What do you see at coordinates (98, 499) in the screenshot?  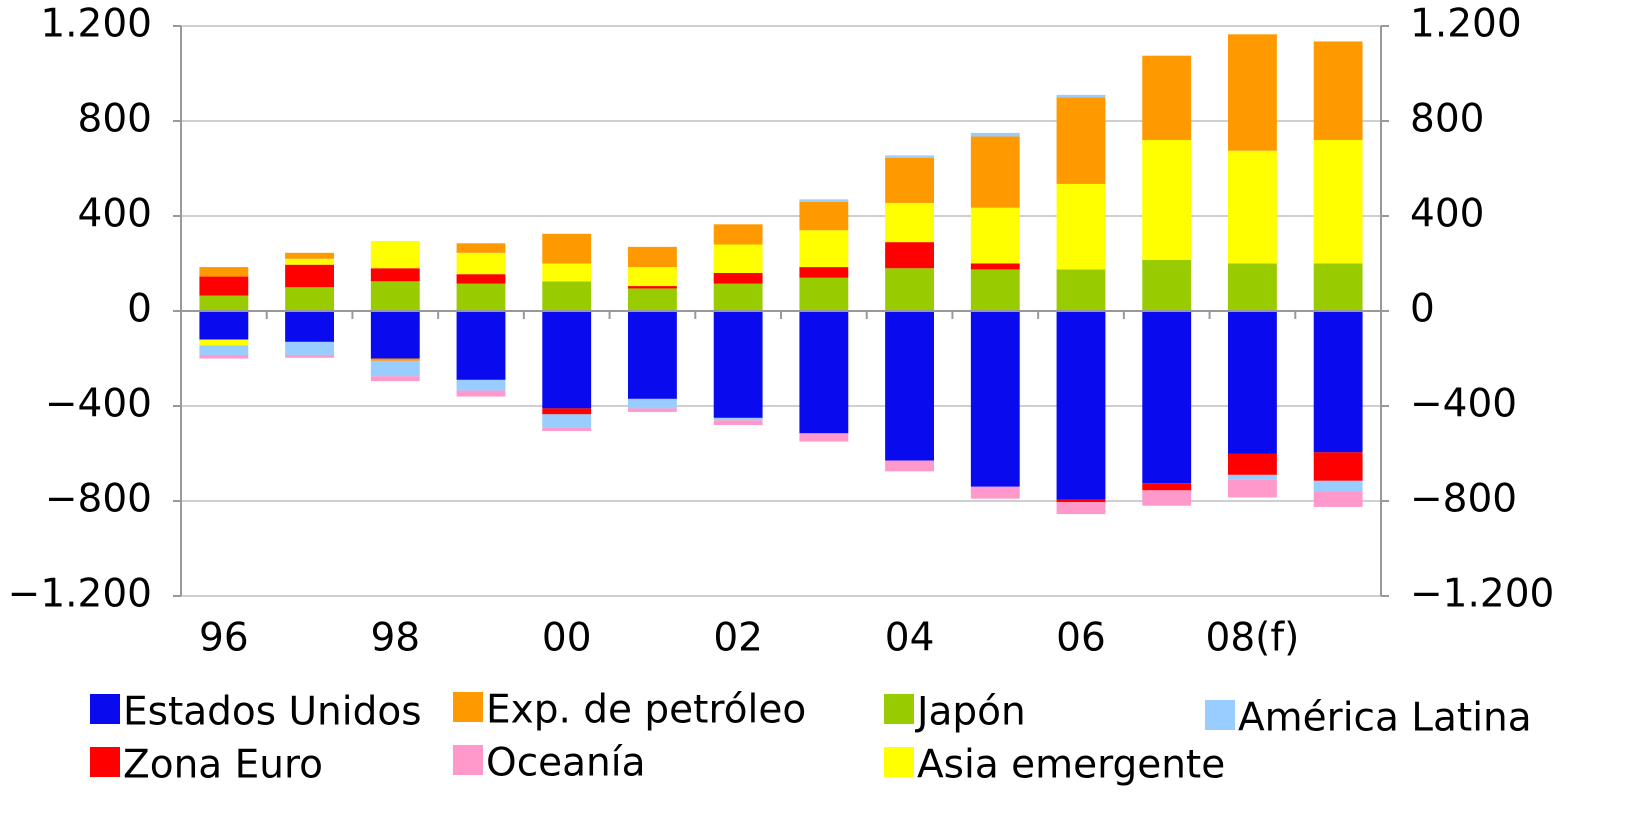 I see `y-tick-label: −800` at bounding box center [98, 499].